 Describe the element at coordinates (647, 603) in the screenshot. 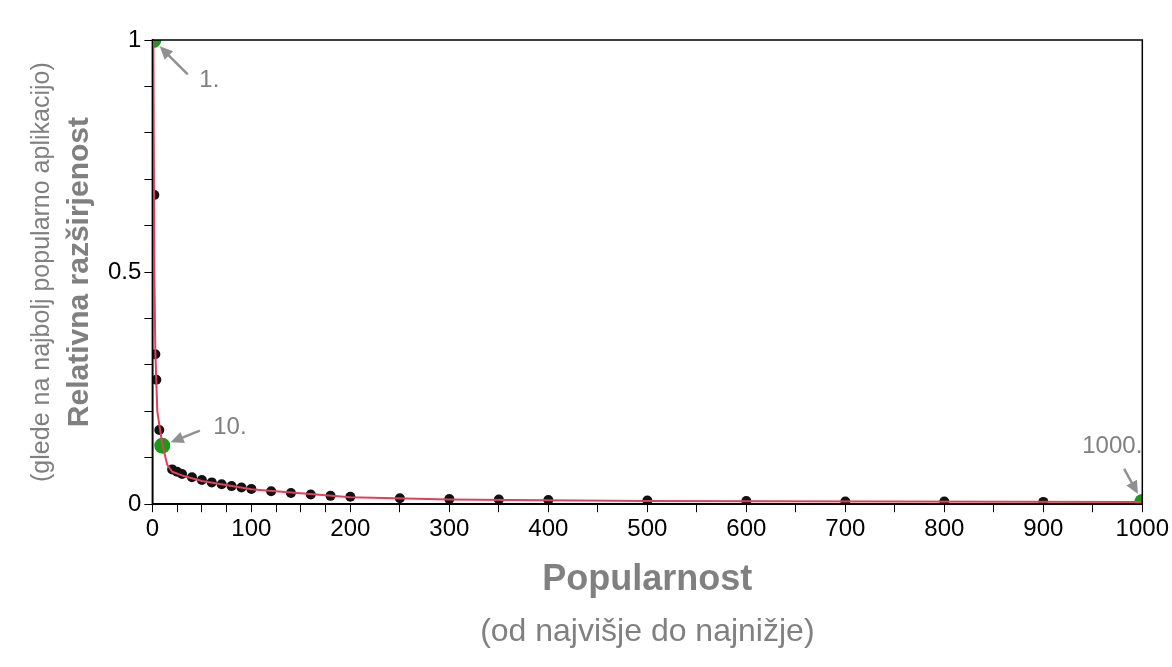

I see `x-axis-title: Popularnost (od najvišje do najnižje)` at that location.